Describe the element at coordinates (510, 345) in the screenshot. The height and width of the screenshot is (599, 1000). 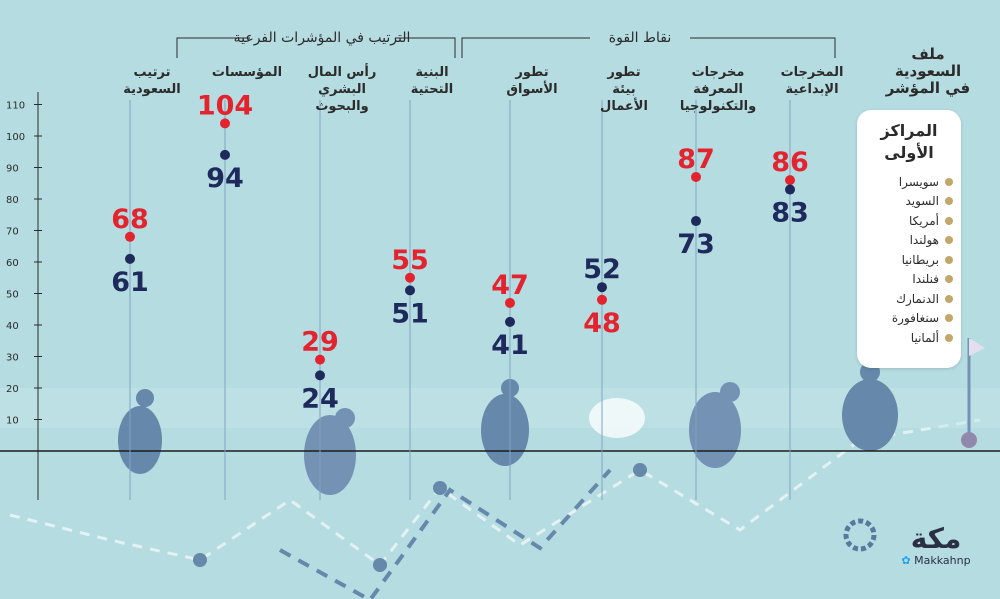
I see `navy-value-label: 41` at that location.